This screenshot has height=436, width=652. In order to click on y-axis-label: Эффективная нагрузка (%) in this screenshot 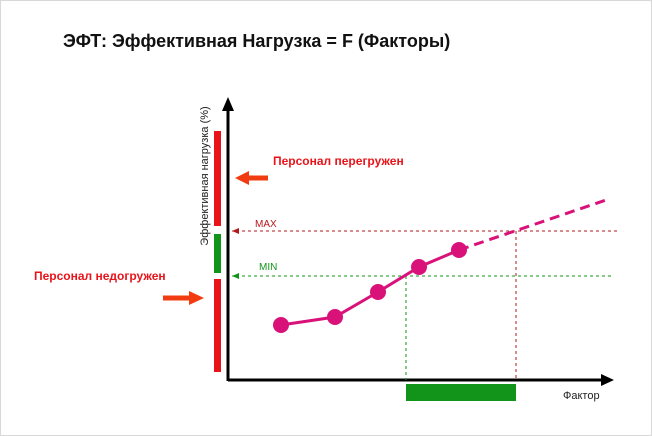, I will do `click(205, 175)`.